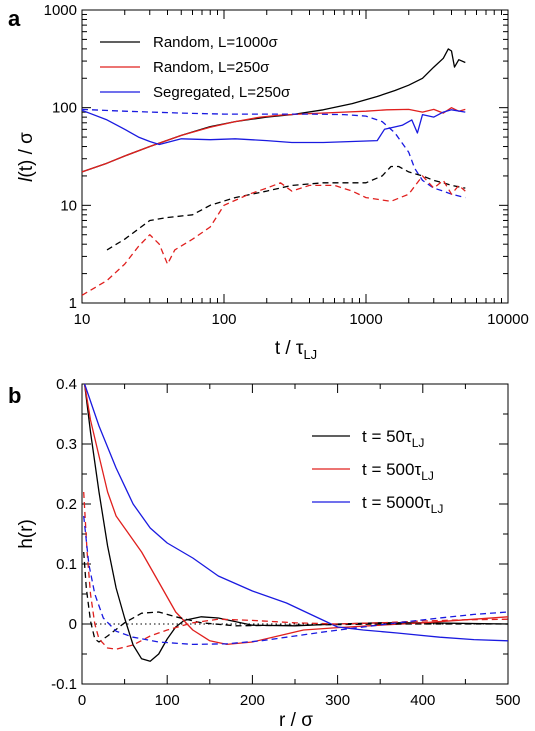  Describe the element at coordinates (64, 684) in the screenshot. I see `y-tick-label: -0.1` at that location.